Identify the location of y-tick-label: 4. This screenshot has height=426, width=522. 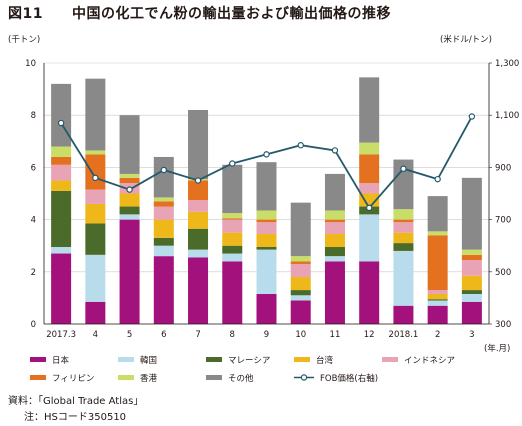
(33, 221).